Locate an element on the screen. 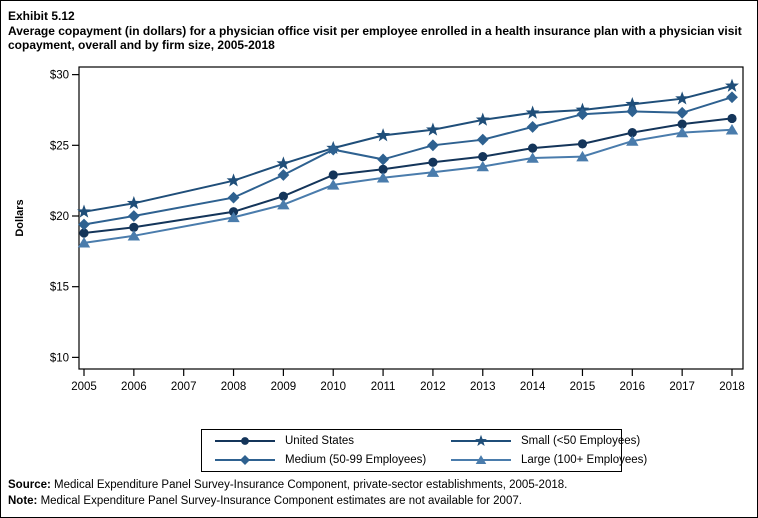  y-tick-label: $20 is located at coordinates (59, 217).